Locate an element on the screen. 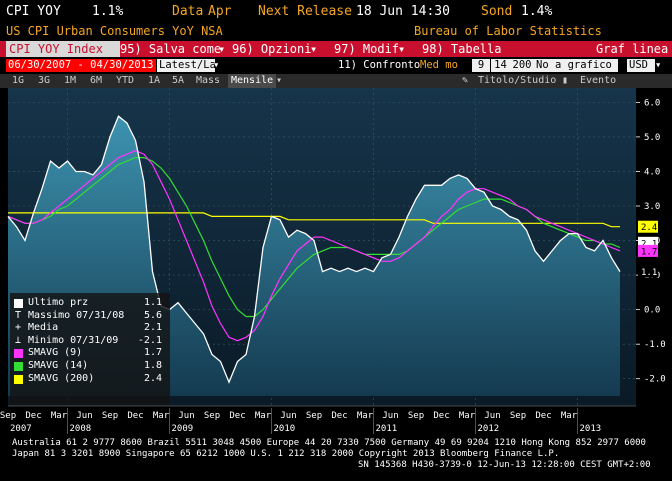 The image size is (672, 481). y-tick-label: -1.0 is located at coordinates (655, 345).